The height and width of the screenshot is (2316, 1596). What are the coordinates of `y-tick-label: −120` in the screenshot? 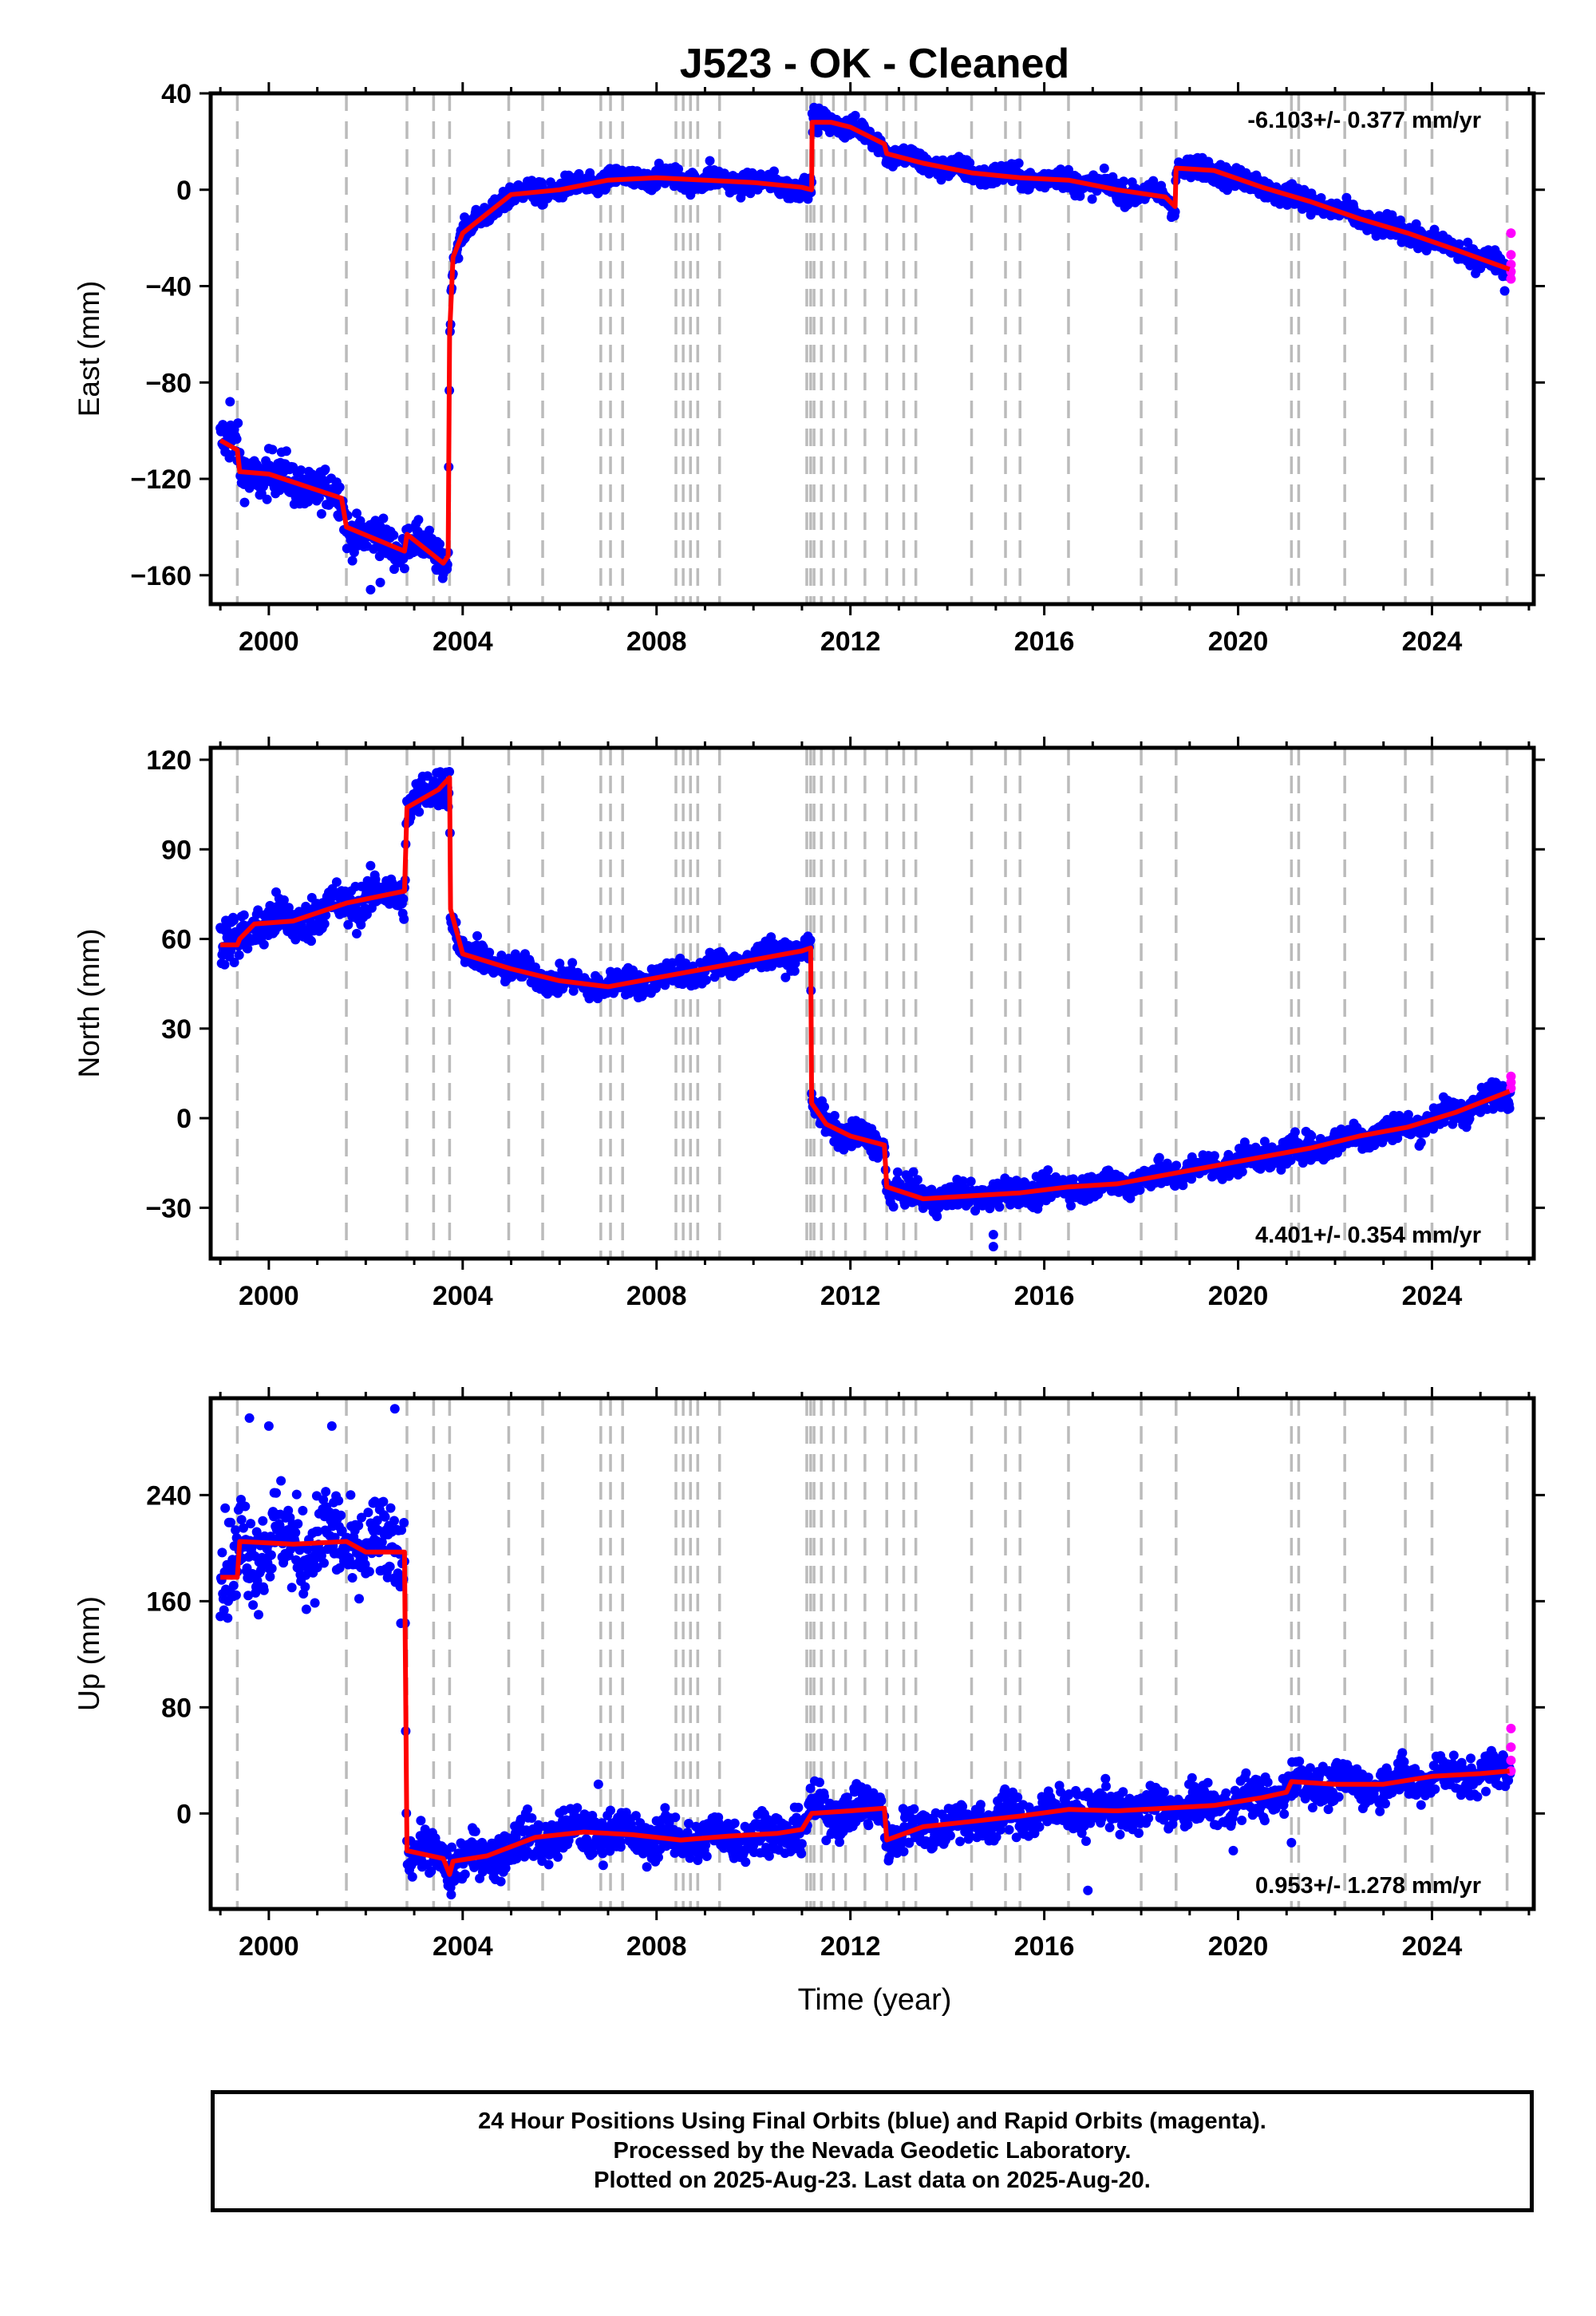 It's located at (161, 479).